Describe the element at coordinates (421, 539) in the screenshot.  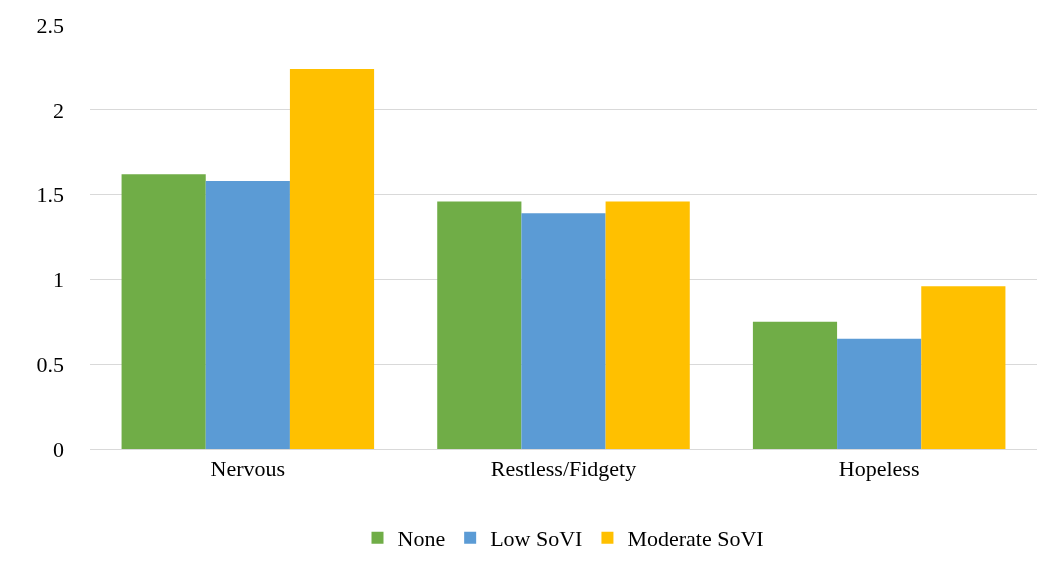
I see `legend-label: None` at that location.